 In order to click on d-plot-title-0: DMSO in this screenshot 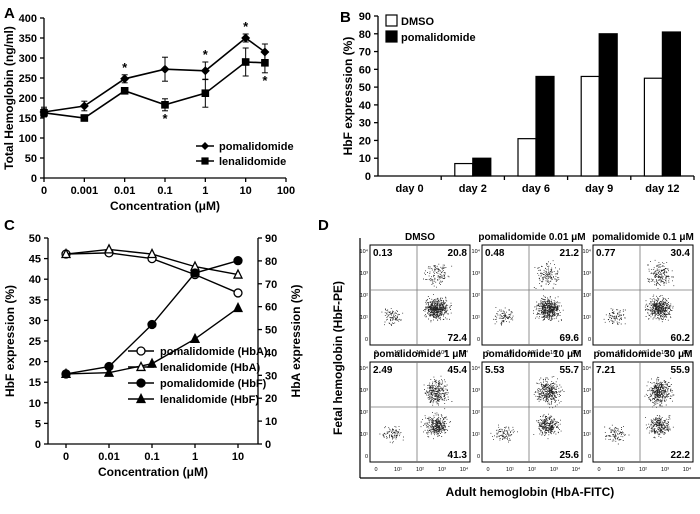, I will do `click(420, 237)`.